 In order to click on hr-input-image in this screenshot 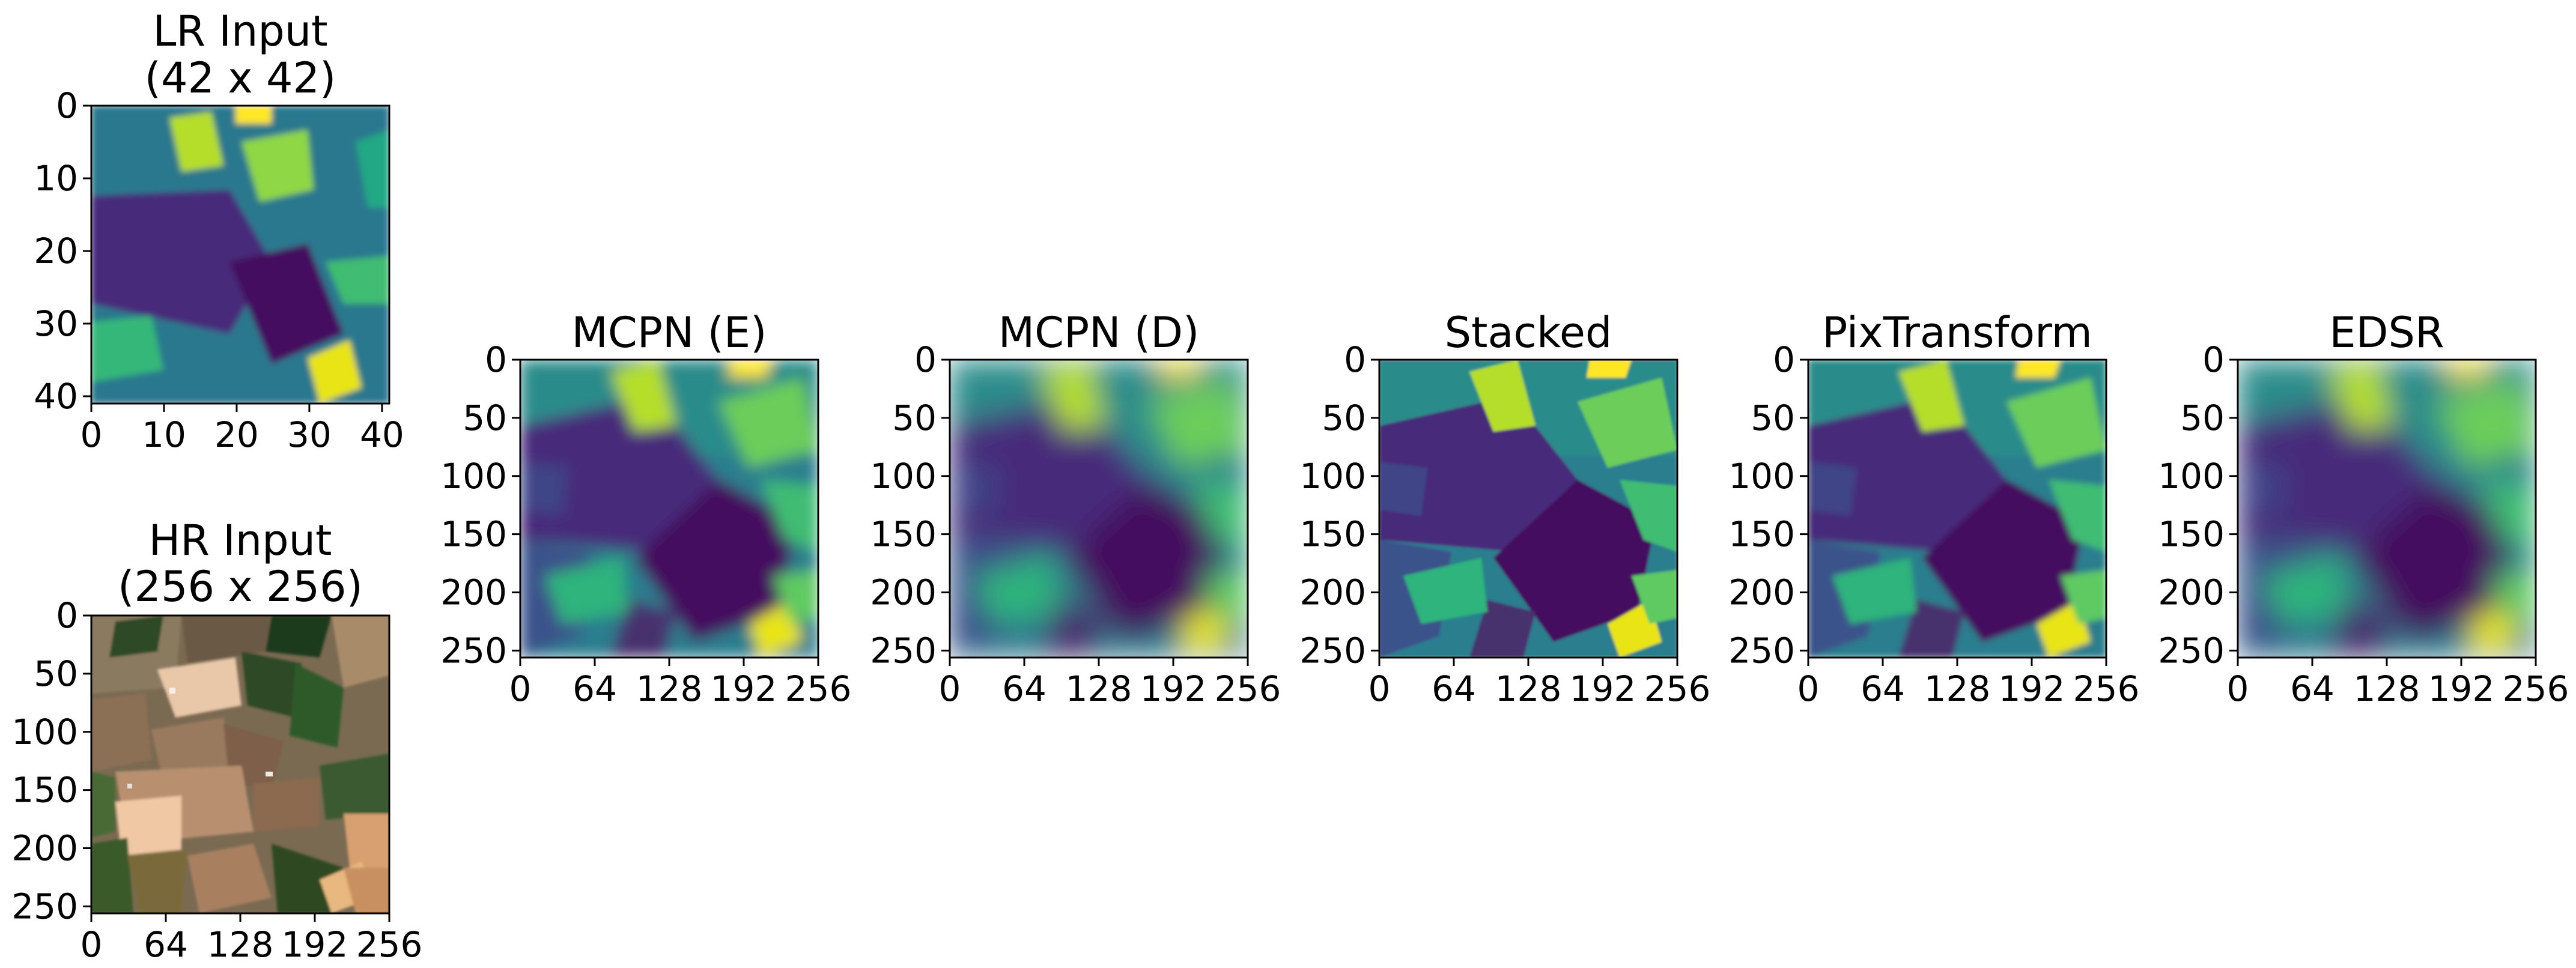, I will do `click(240, 764)`.